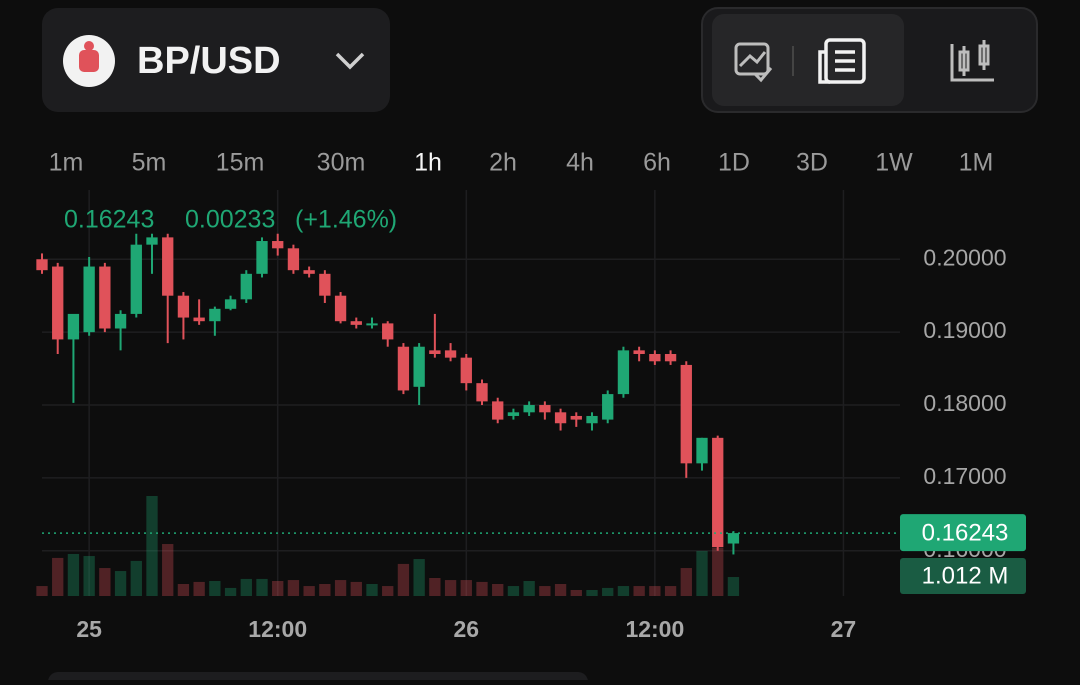  Describe the element at coordinates (963, 533) in the screenshot. I see `price-tag` at that location.